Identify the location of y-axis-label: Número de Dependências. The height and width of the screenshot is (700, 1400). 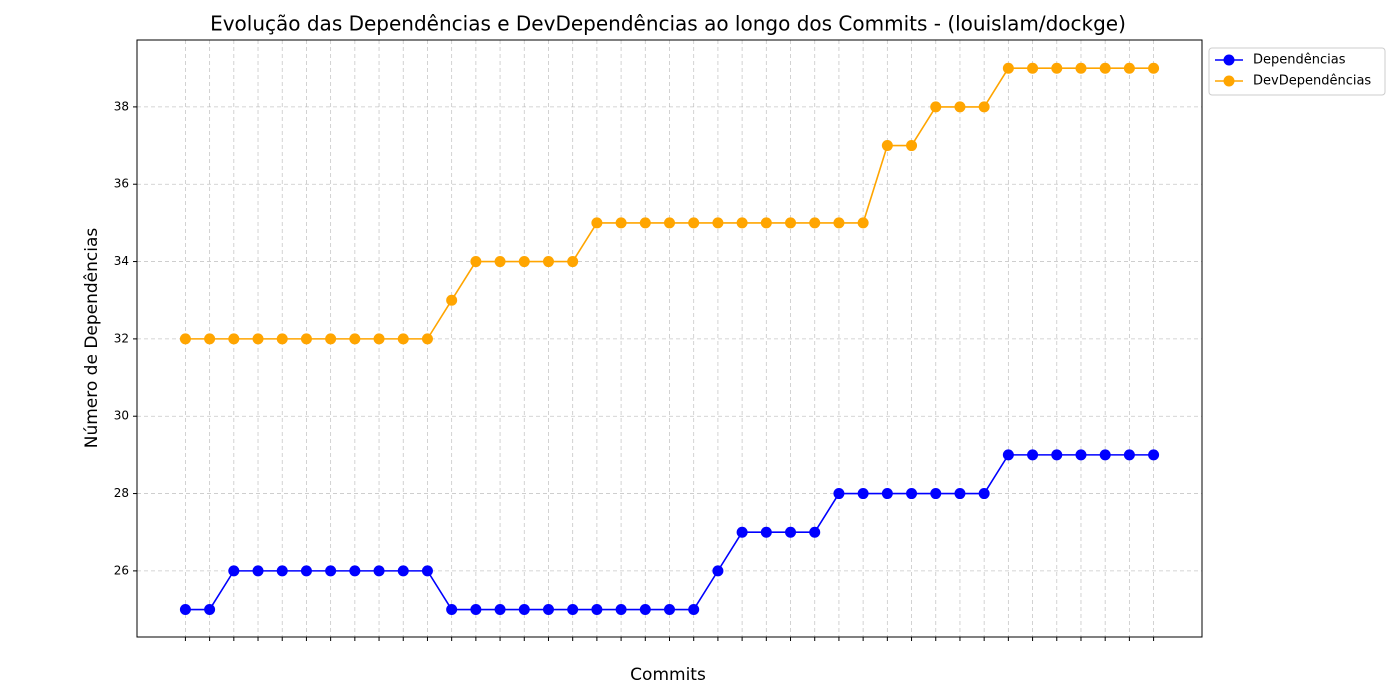
(92, 338).